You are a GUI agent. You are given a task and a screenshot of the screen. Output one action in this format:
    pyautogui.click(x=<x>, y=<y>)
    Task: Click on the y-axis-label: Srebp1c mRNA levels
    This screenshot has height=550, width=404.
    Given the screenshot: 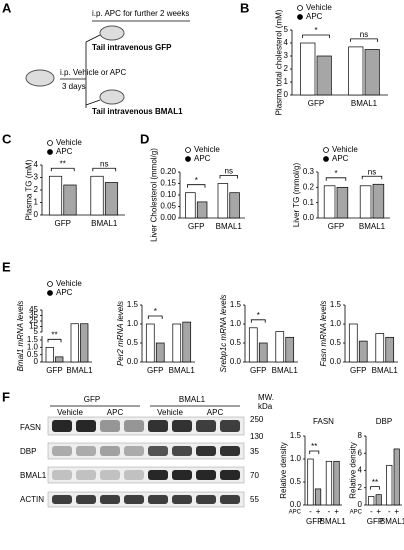 What is the action you would take?
    pyautogui.click(x=223, y=334)
    